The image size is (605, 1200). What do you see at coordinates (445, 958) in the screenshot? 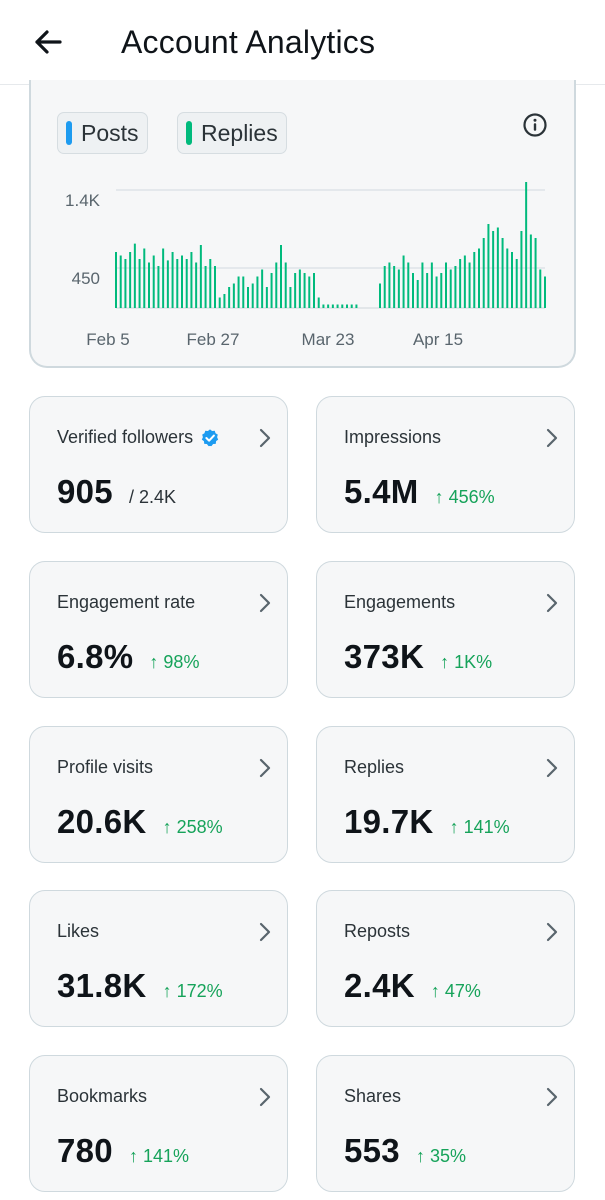
I see `metric-card-reposts: Reposts 2.4K ↑ 47%` at bounding box center [445, 958].